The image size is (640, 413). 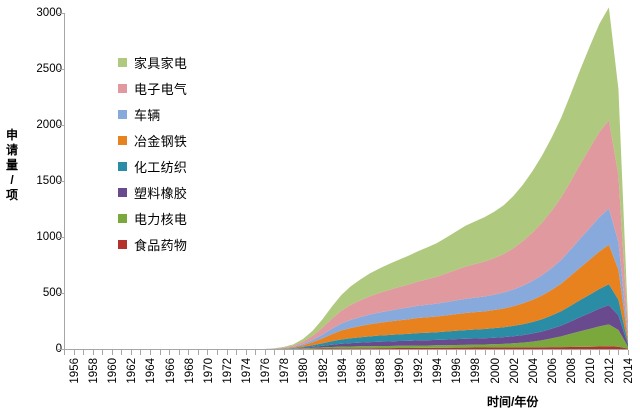 I want to click on legend-label: 车辆, so click(x=147, y=115).